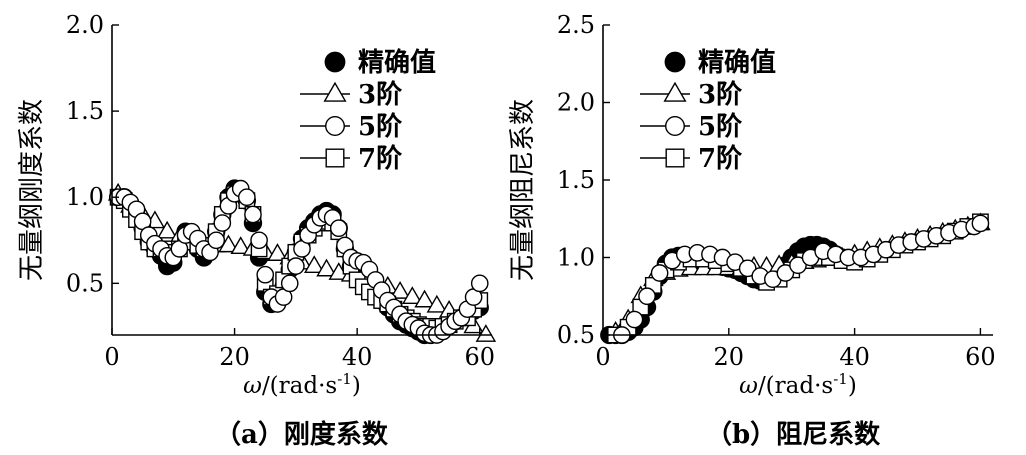 The width and height of the screenshot is (1026, 455). I want to click on panel-a-y-label: 无量纲刚度系数, so click(32, 190).